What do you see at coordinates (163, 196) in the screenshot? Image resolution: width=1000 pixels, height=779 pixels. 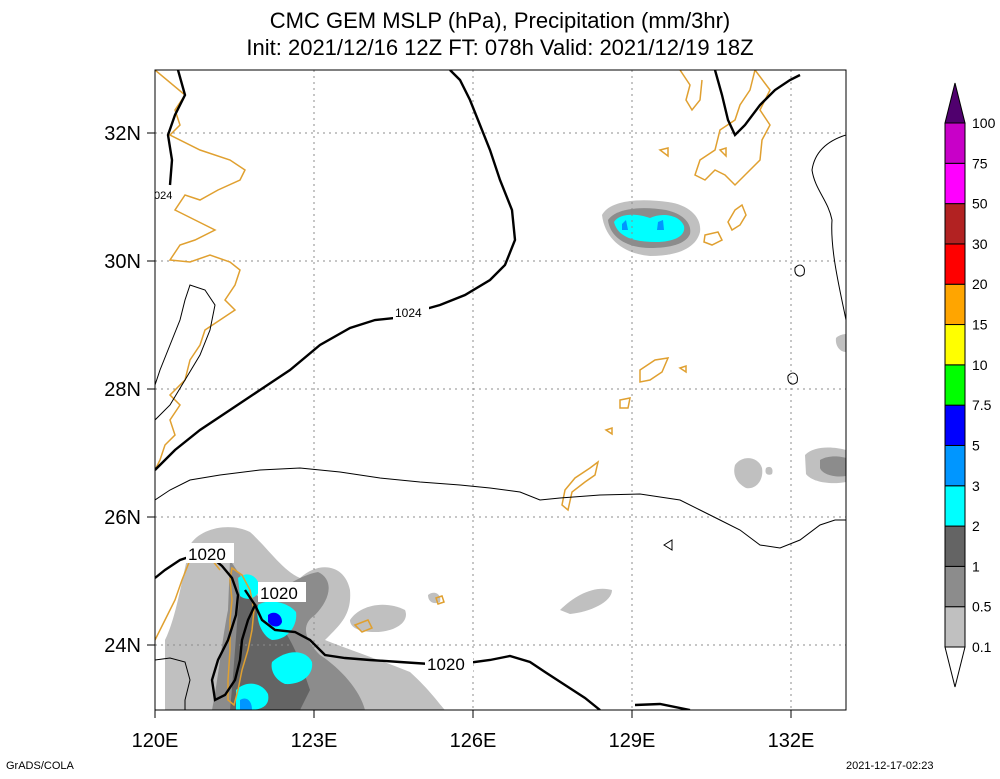 I see `contour-label-1024-left: 024` at bounding box center [163, 196].